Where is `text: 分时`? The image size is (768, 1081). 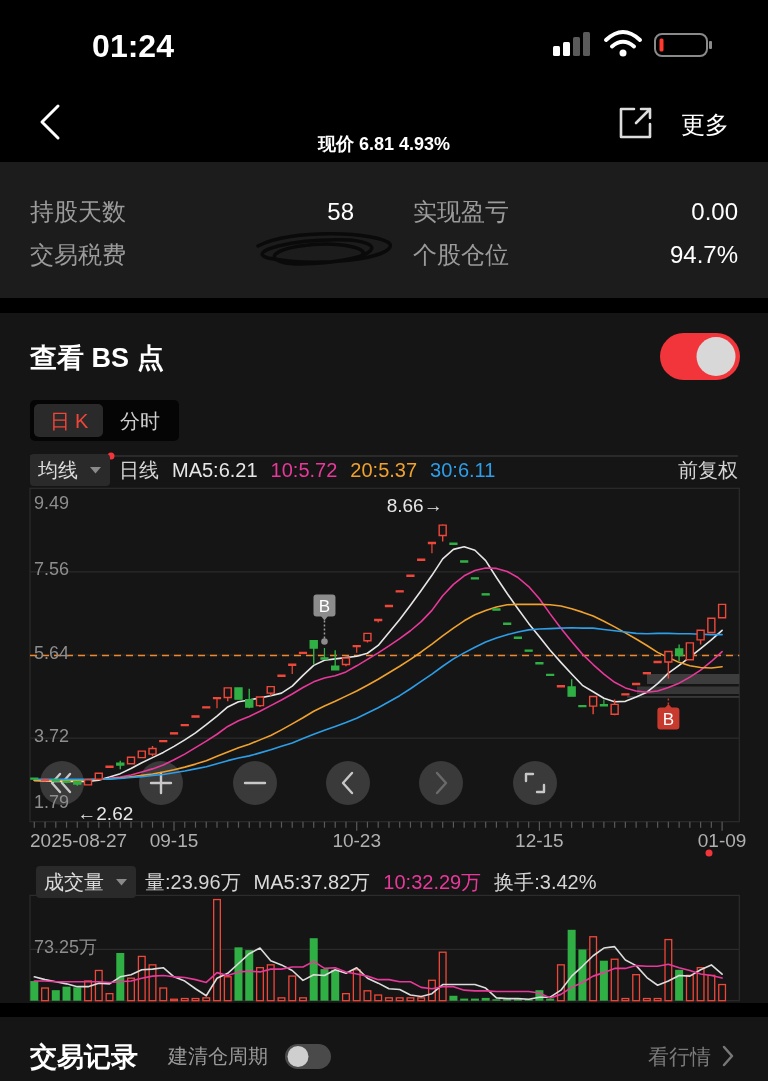
text: 分时 is located at coordinates (140, 421).